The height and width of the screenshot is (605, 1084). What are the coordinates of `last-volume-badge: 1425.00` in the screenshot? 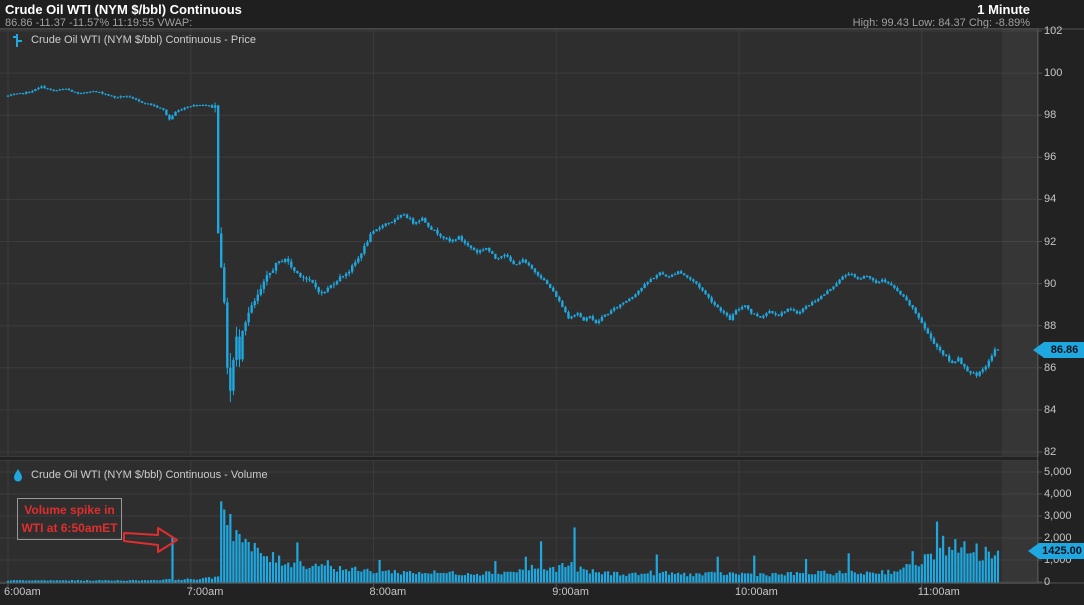 It's located at (1056, 551).